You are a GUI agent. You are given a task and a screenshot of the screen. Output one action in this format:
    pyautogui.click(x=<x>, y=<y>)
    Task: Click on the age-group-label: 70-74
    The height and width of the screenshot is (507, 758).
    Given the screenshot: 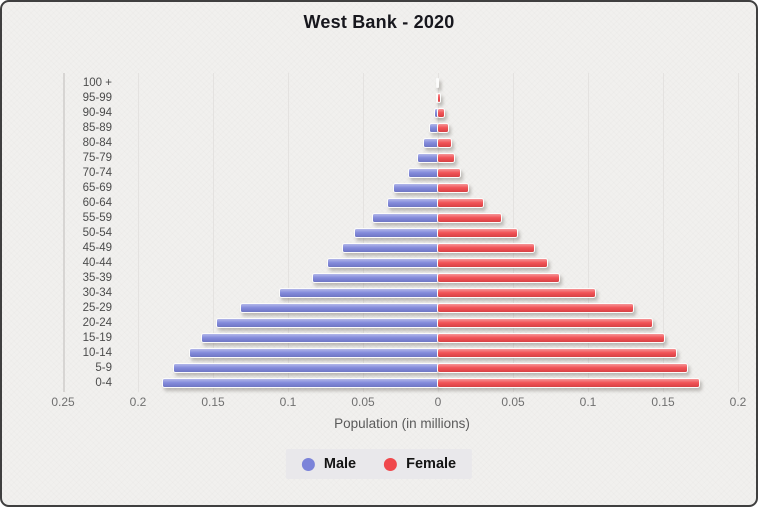 What is the action you would take?
    pyautogui.click(x=97, y=173)
    